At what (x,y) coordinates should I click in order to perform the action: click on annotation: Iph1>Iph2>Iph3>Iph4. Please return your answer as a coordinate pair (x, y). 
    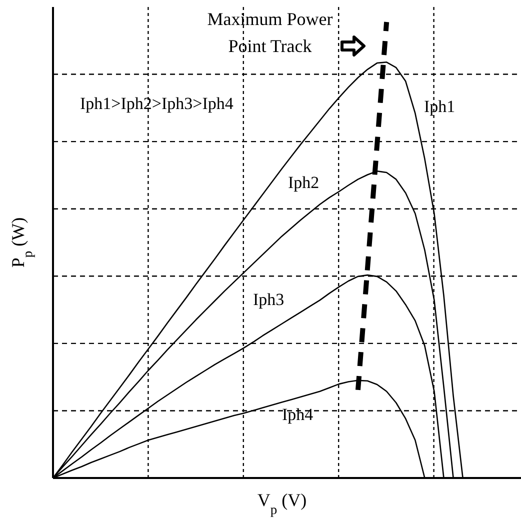
    Looking at the image, I should click on (157, 103).